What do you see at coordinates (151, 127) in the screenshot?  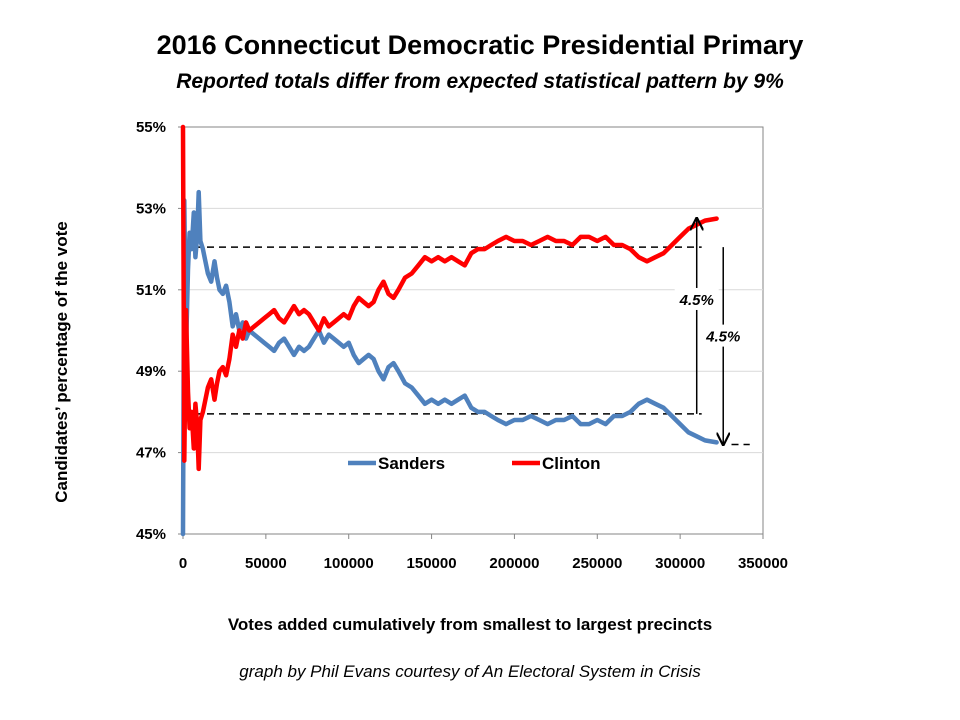 I see `y-tick-label: 55%` at bounding box center [151, 127].